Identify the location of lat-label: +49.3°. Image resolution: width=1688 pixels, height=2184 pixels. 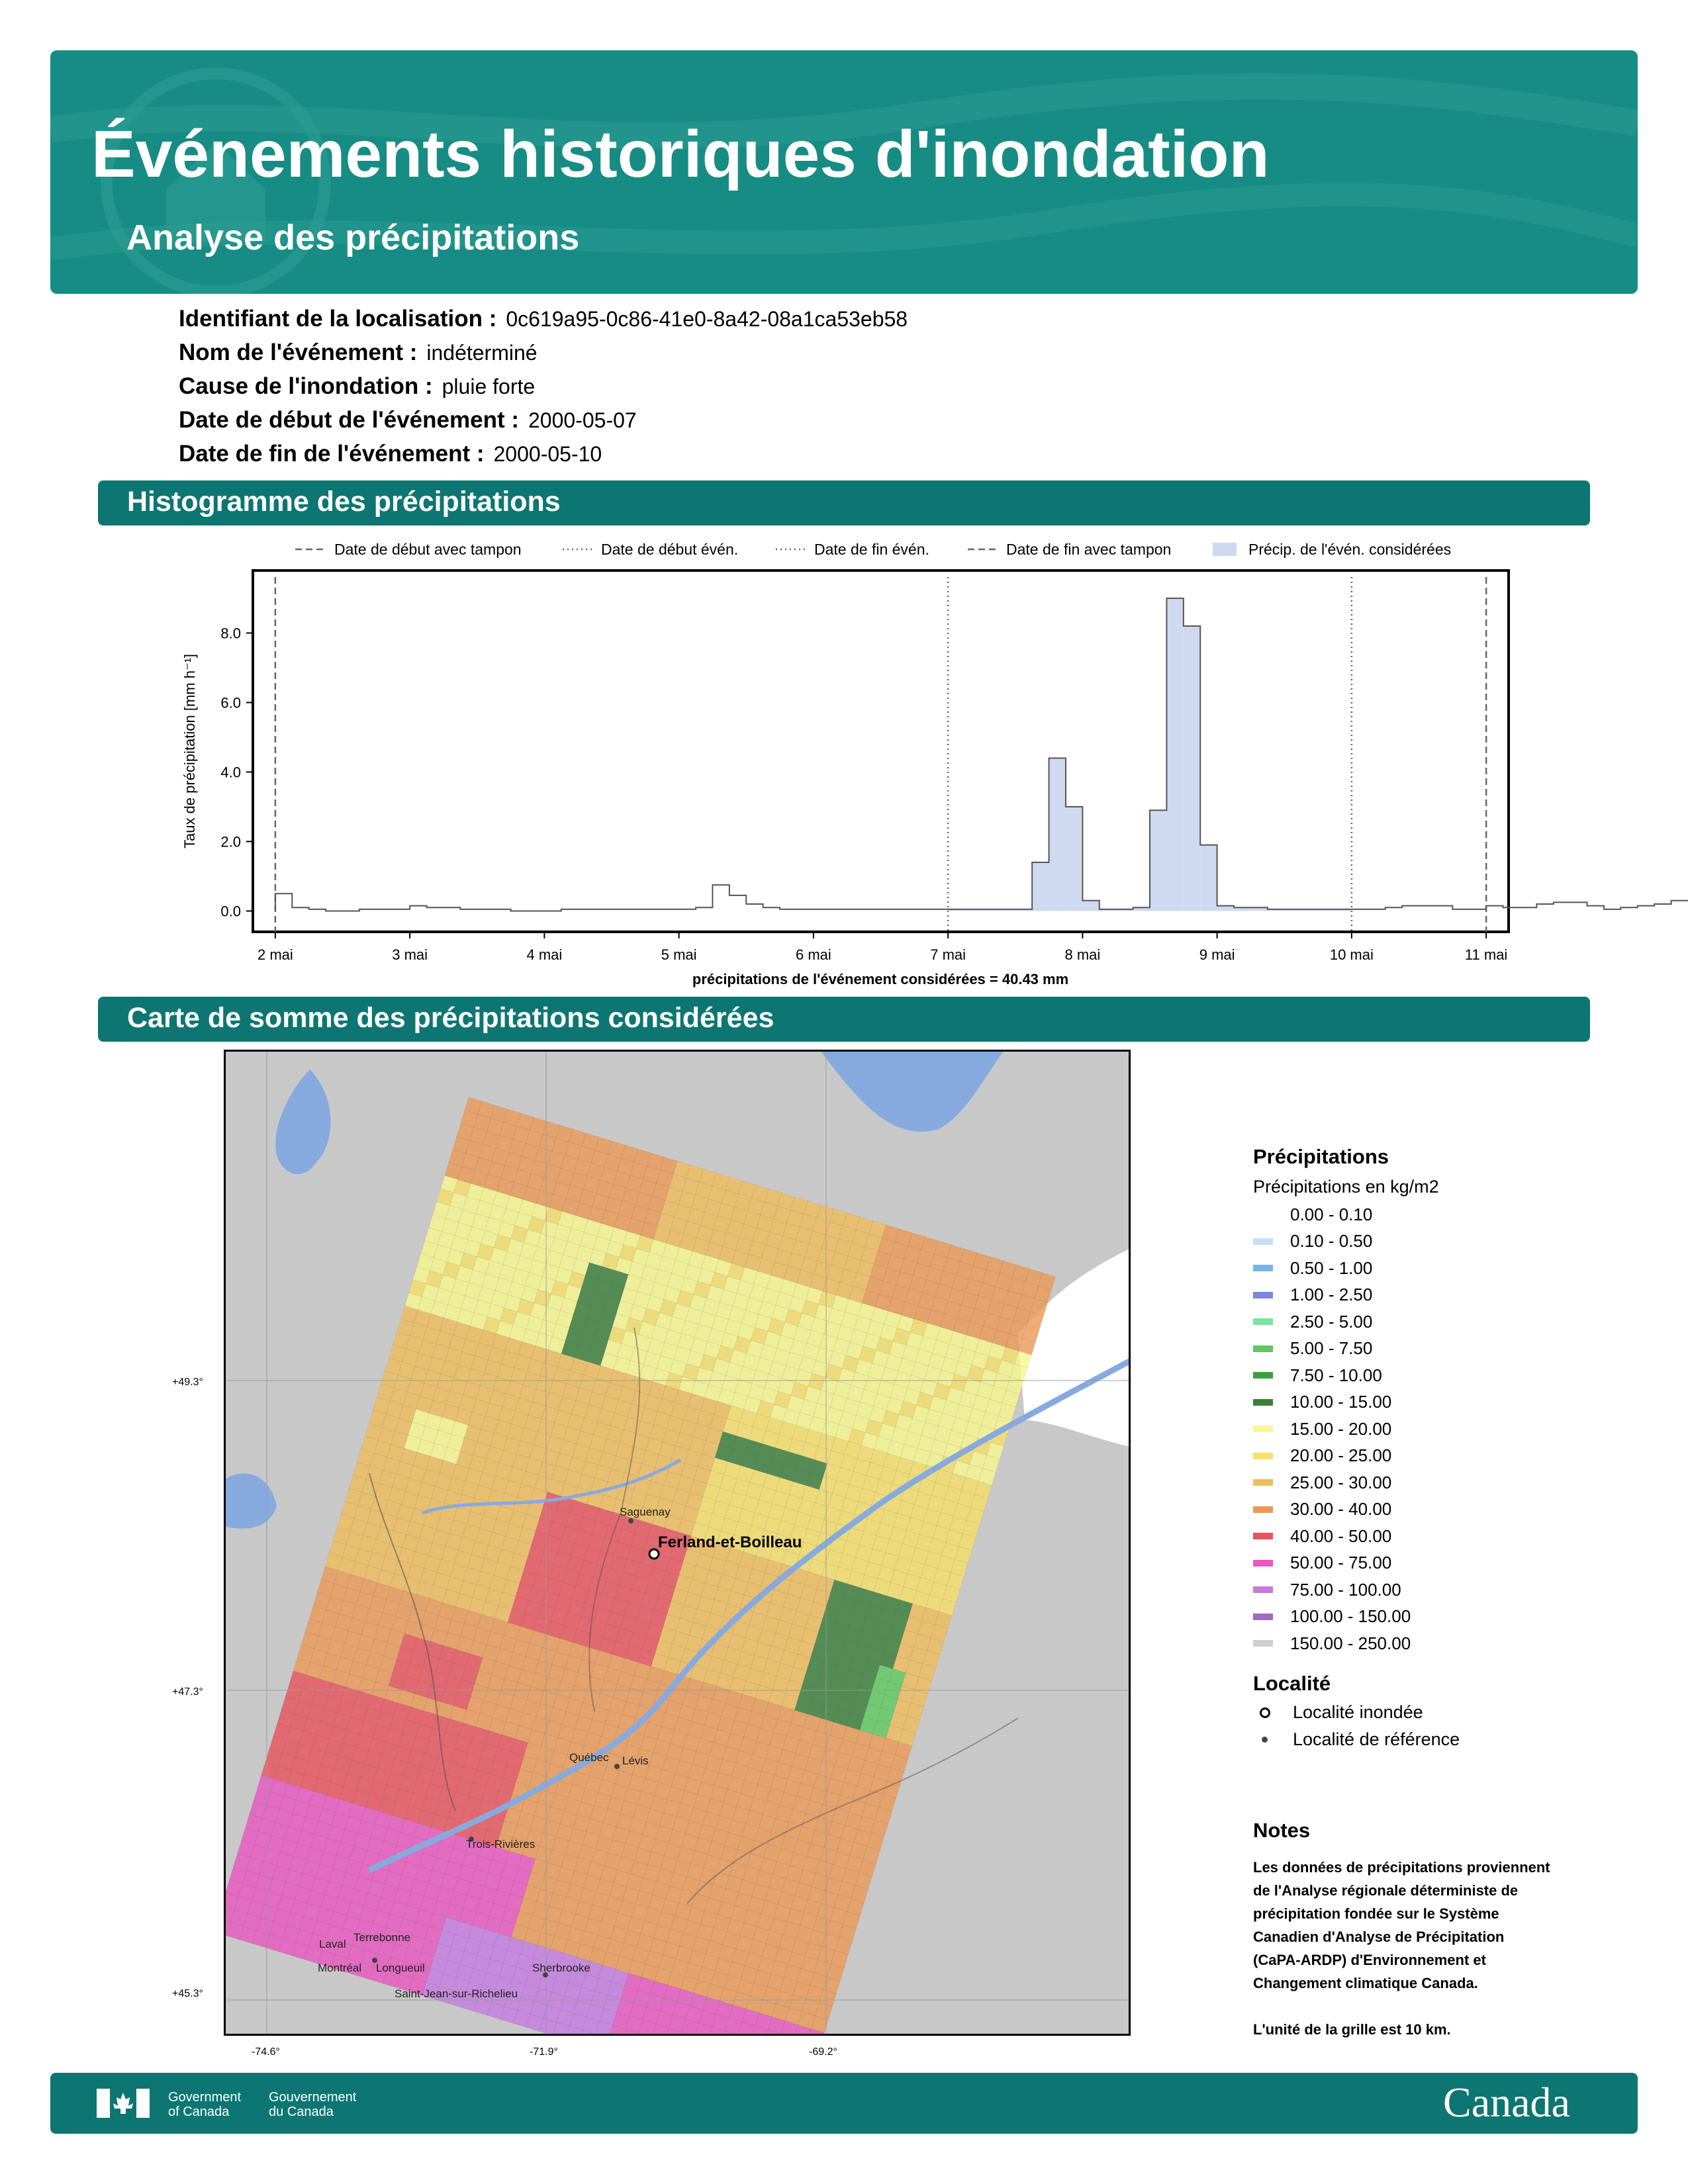
(187, 1382).